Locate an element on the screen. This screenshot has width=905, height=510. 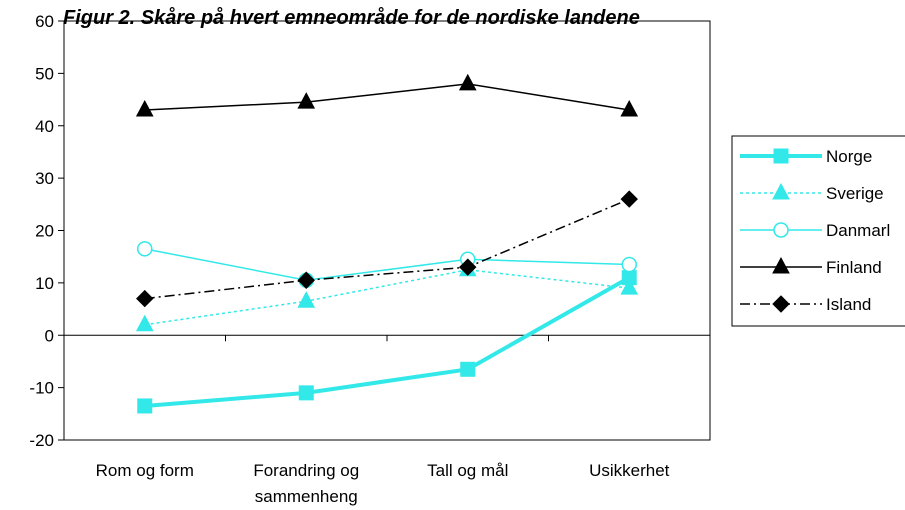
y-tick-label: 60 is located at coordinates (44, 21).